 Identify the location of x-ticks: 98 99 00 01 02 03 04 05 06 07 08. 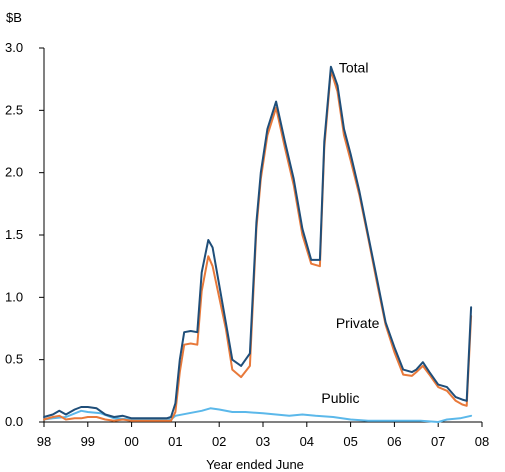
(263, 435).